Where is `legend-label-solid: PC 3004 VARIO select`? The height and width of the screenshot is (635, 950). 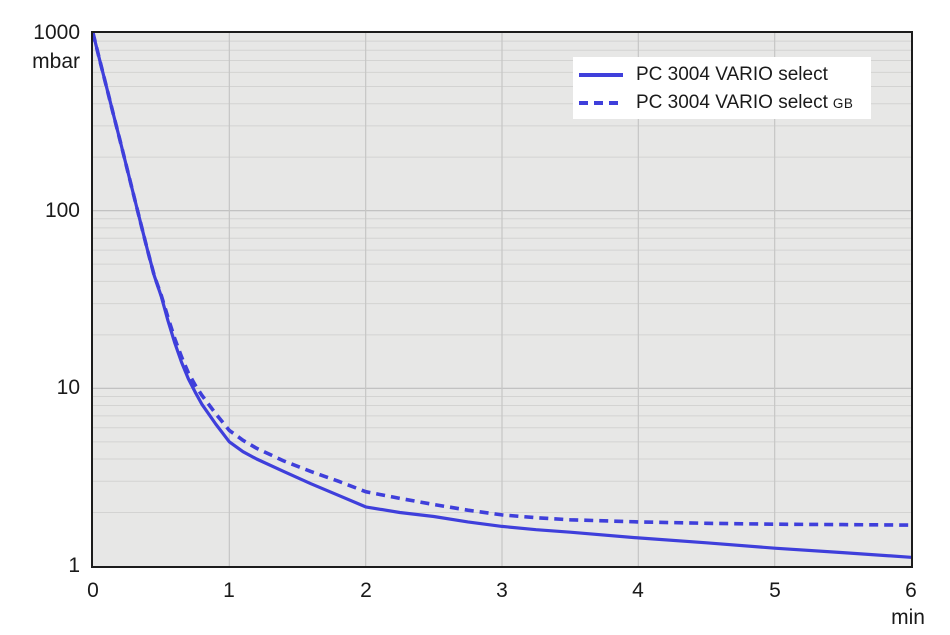
legend-label-solid: PC 3004 VARIO select is located at coordinates (732, 74).